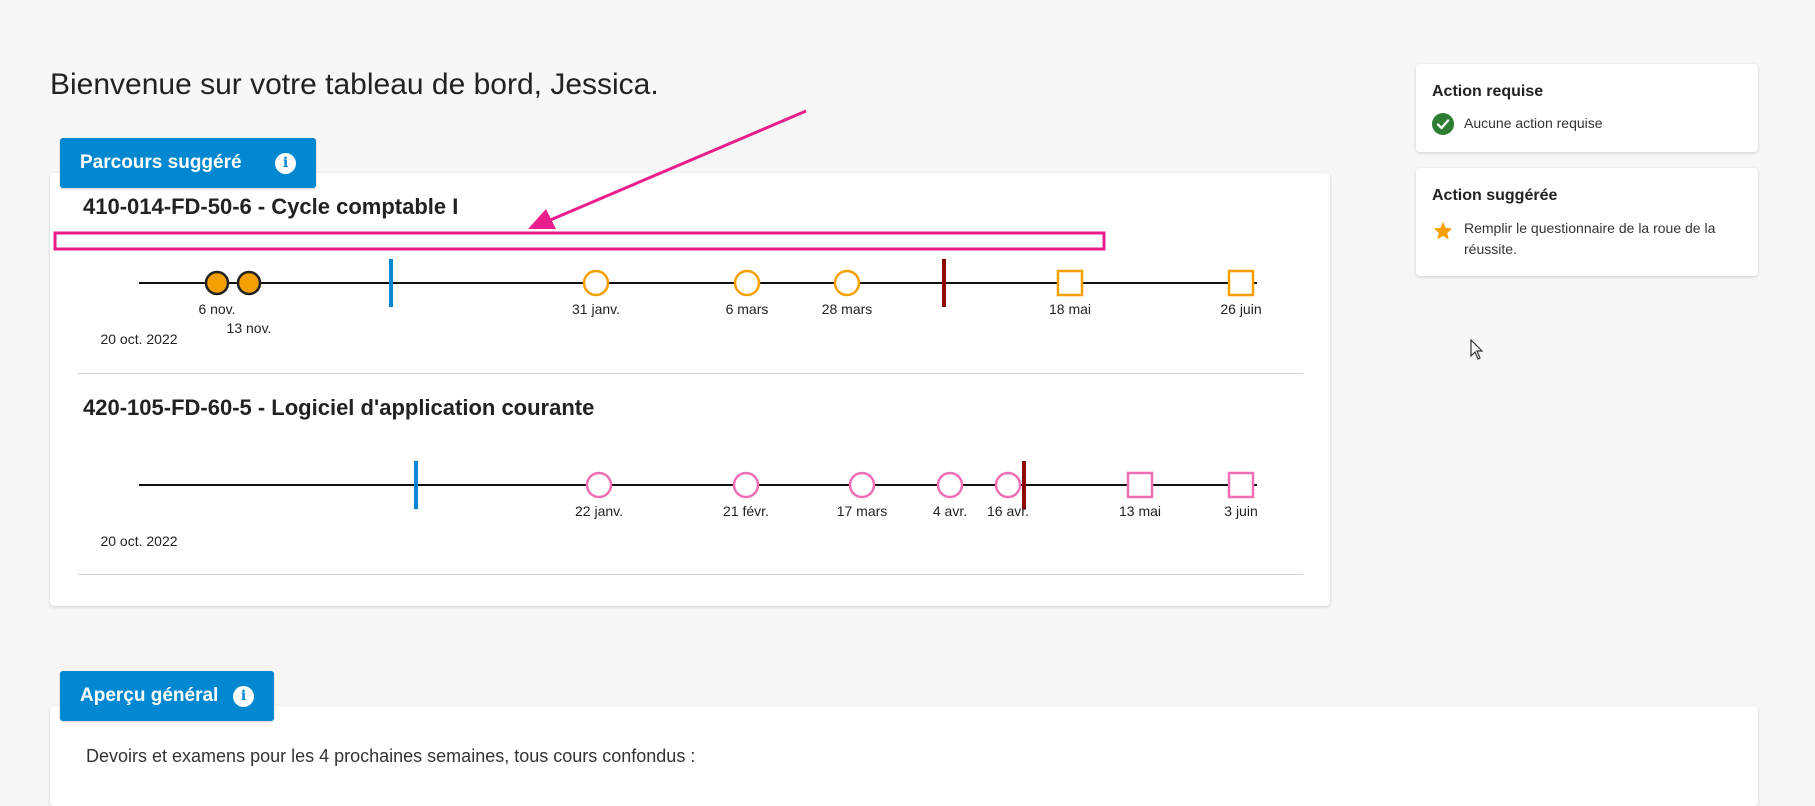 The image size is (1815, 806). I want to click on action-requise-card: Action requise Aucune action requise, so click(1587, 108).